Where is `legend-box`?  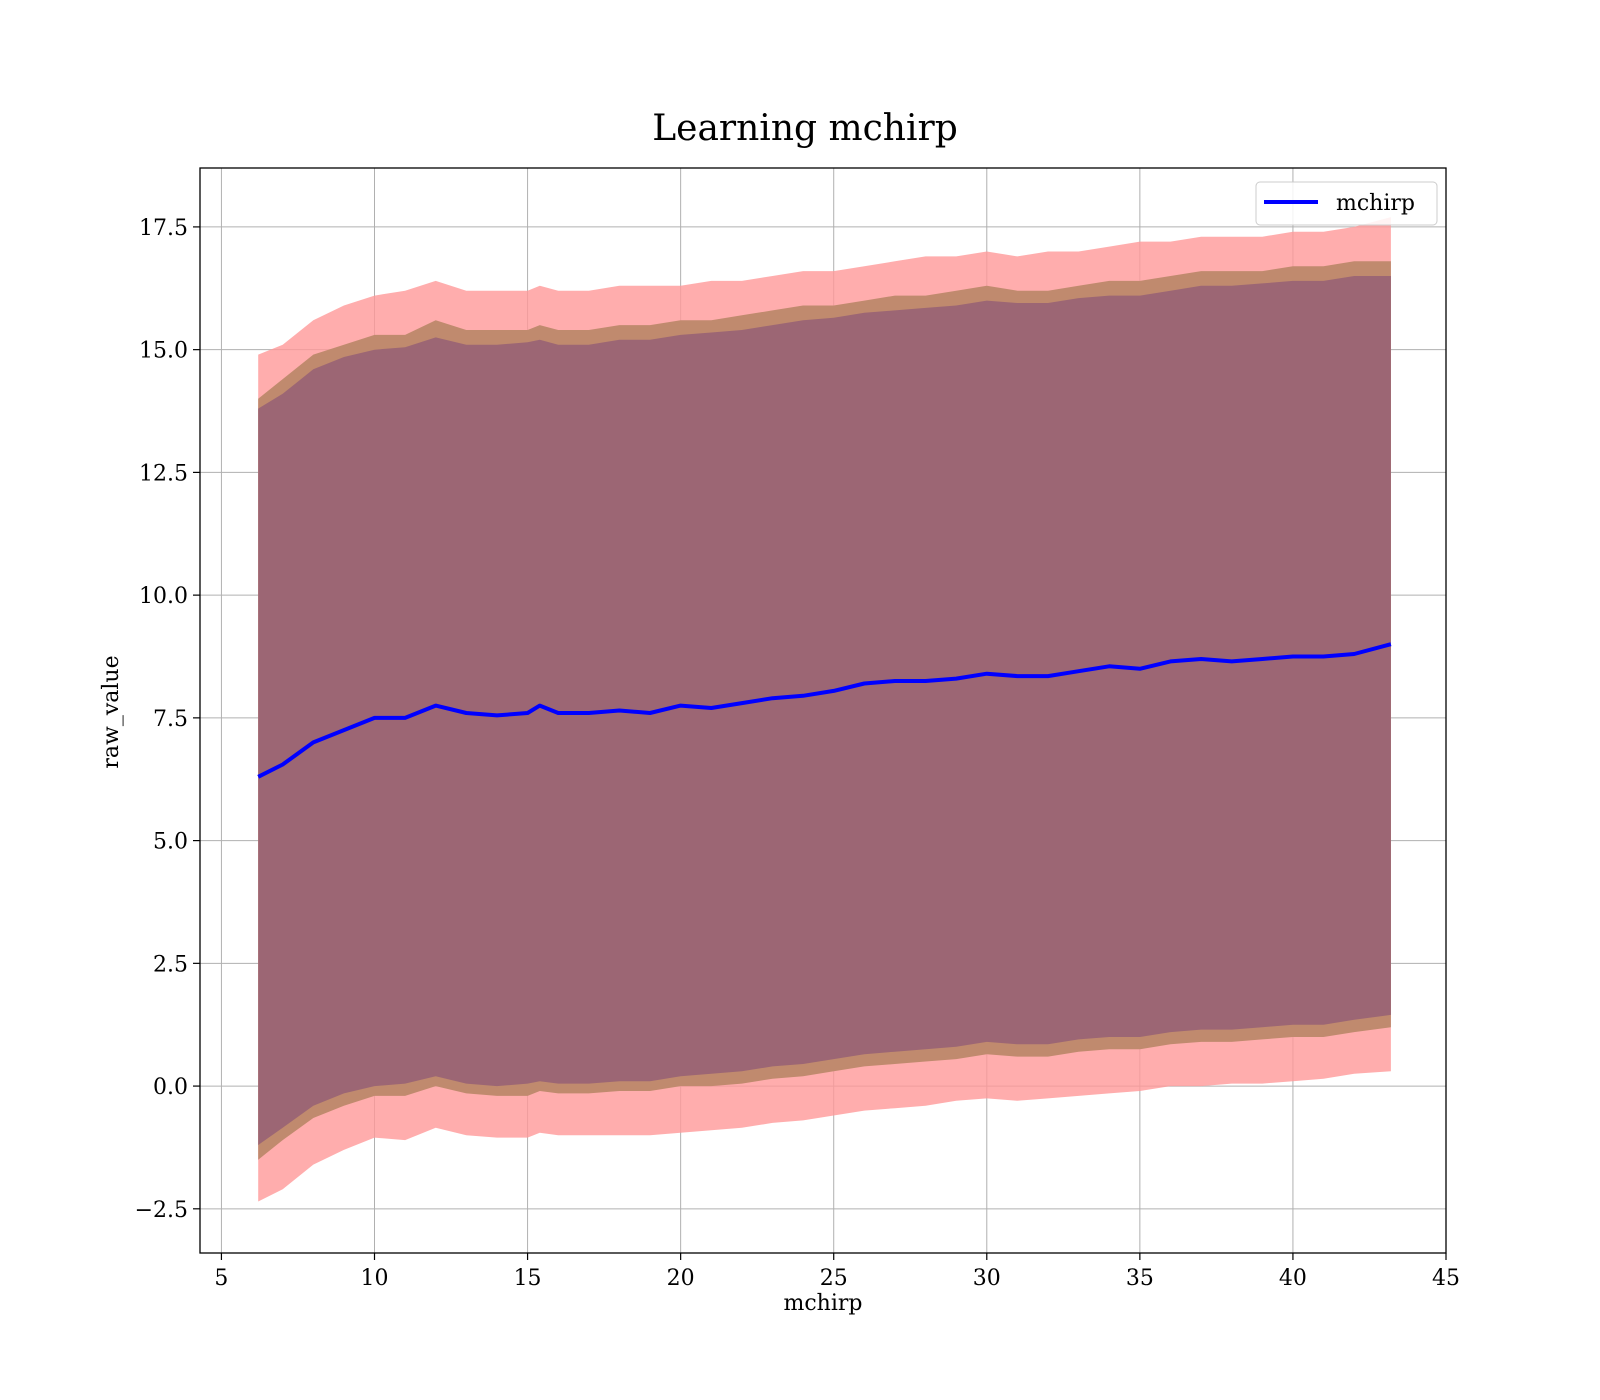 legend-box is located at coordinates (1346, 203).